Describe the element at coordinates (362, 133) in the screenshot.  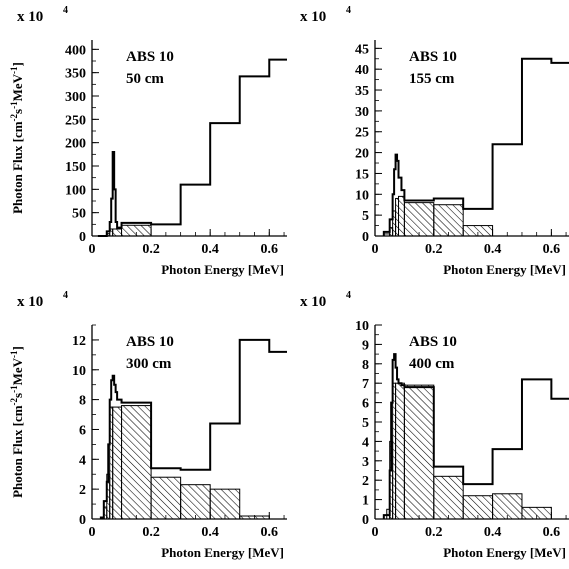
I see `y-tick-label: 25` at that location.